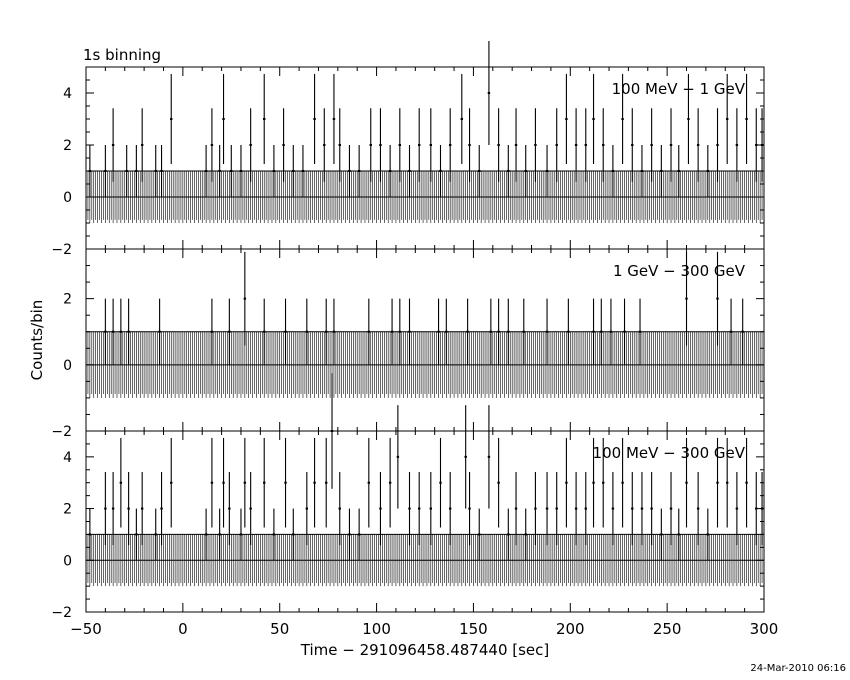 The width and height of the screenshot is (850, 680). Describe the element at coordinates (679, 271) in the screenshot. I see `energy-range-label: 1 GeV − 300 GeV` at that location.